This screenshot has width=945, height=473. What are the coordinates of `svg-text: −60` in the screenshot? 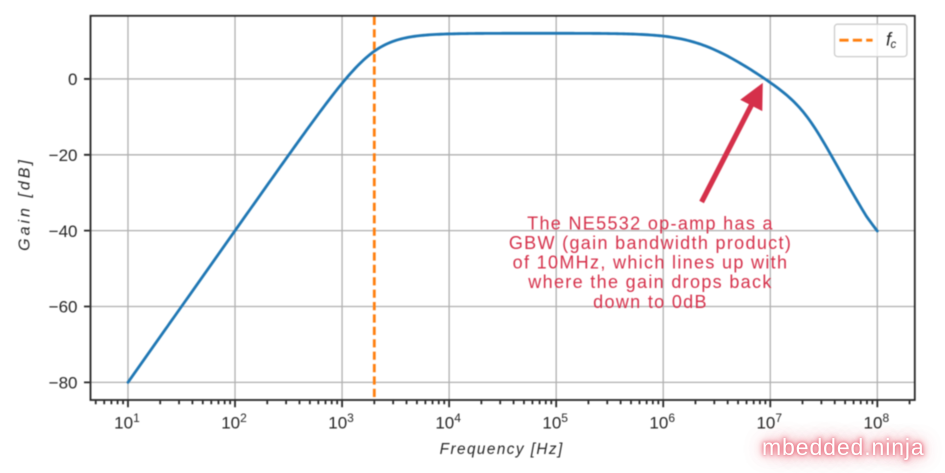 It's located at (63, 307).